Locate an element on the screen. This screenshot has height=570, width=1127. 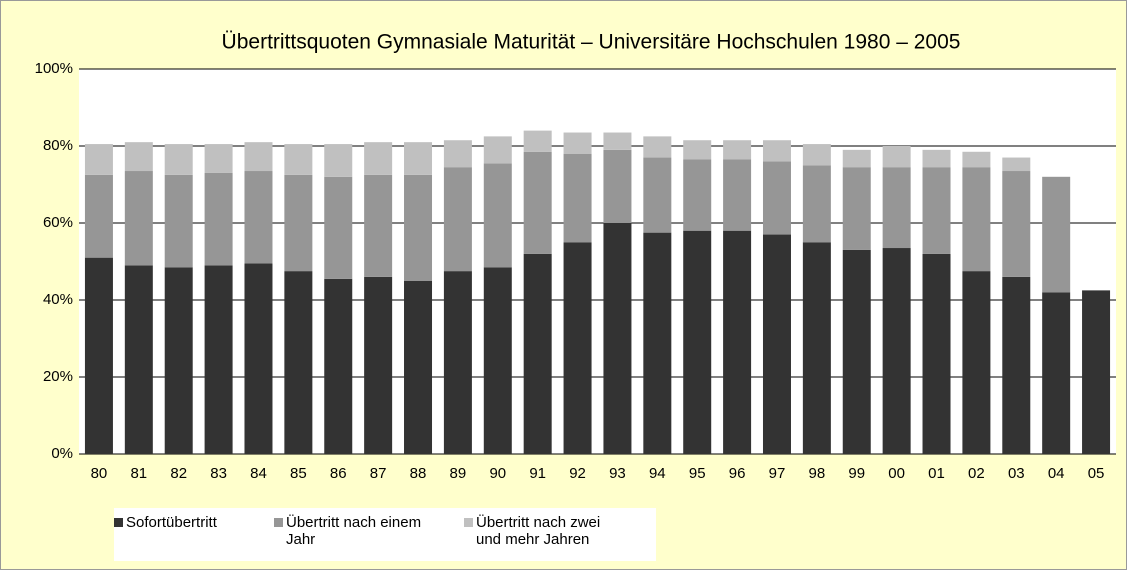
x-tick-label: 84 is located at coordinates (258, 473).